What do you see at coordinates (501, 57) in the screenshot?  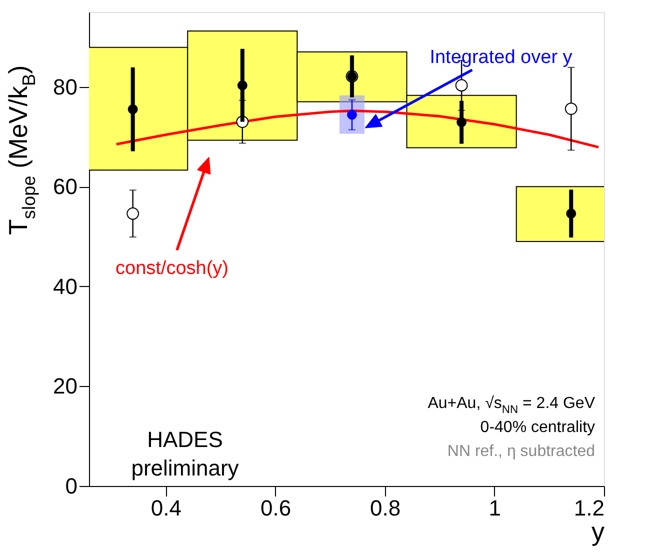 I see `annotation: Integrated over y` at bounding box center [501, 57].